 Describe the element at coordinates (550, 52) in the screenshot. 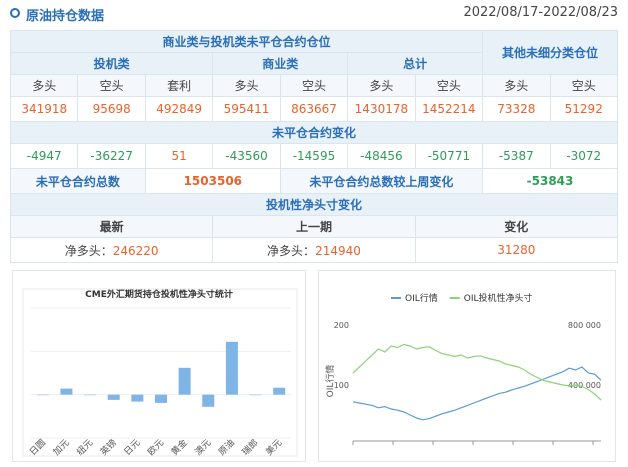

I see `other-header: 其他未细分类仓位` at that location.